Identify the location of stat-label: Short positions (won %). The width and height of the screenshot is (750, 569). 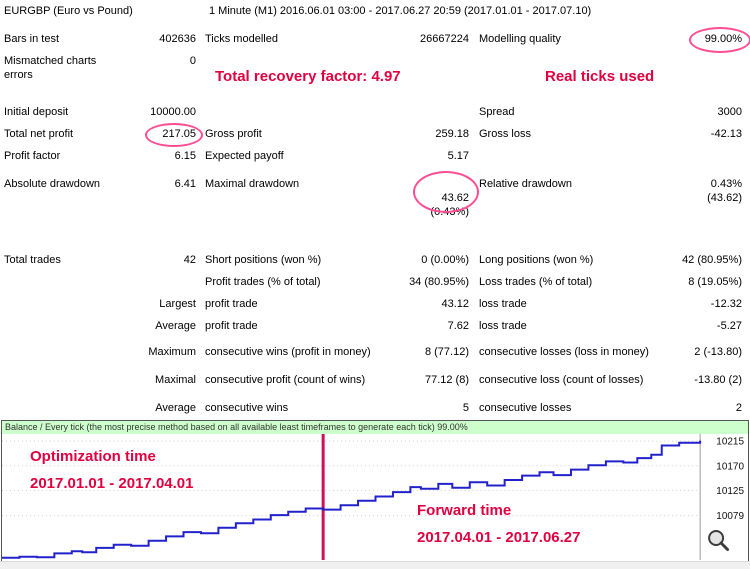
(263, 260).